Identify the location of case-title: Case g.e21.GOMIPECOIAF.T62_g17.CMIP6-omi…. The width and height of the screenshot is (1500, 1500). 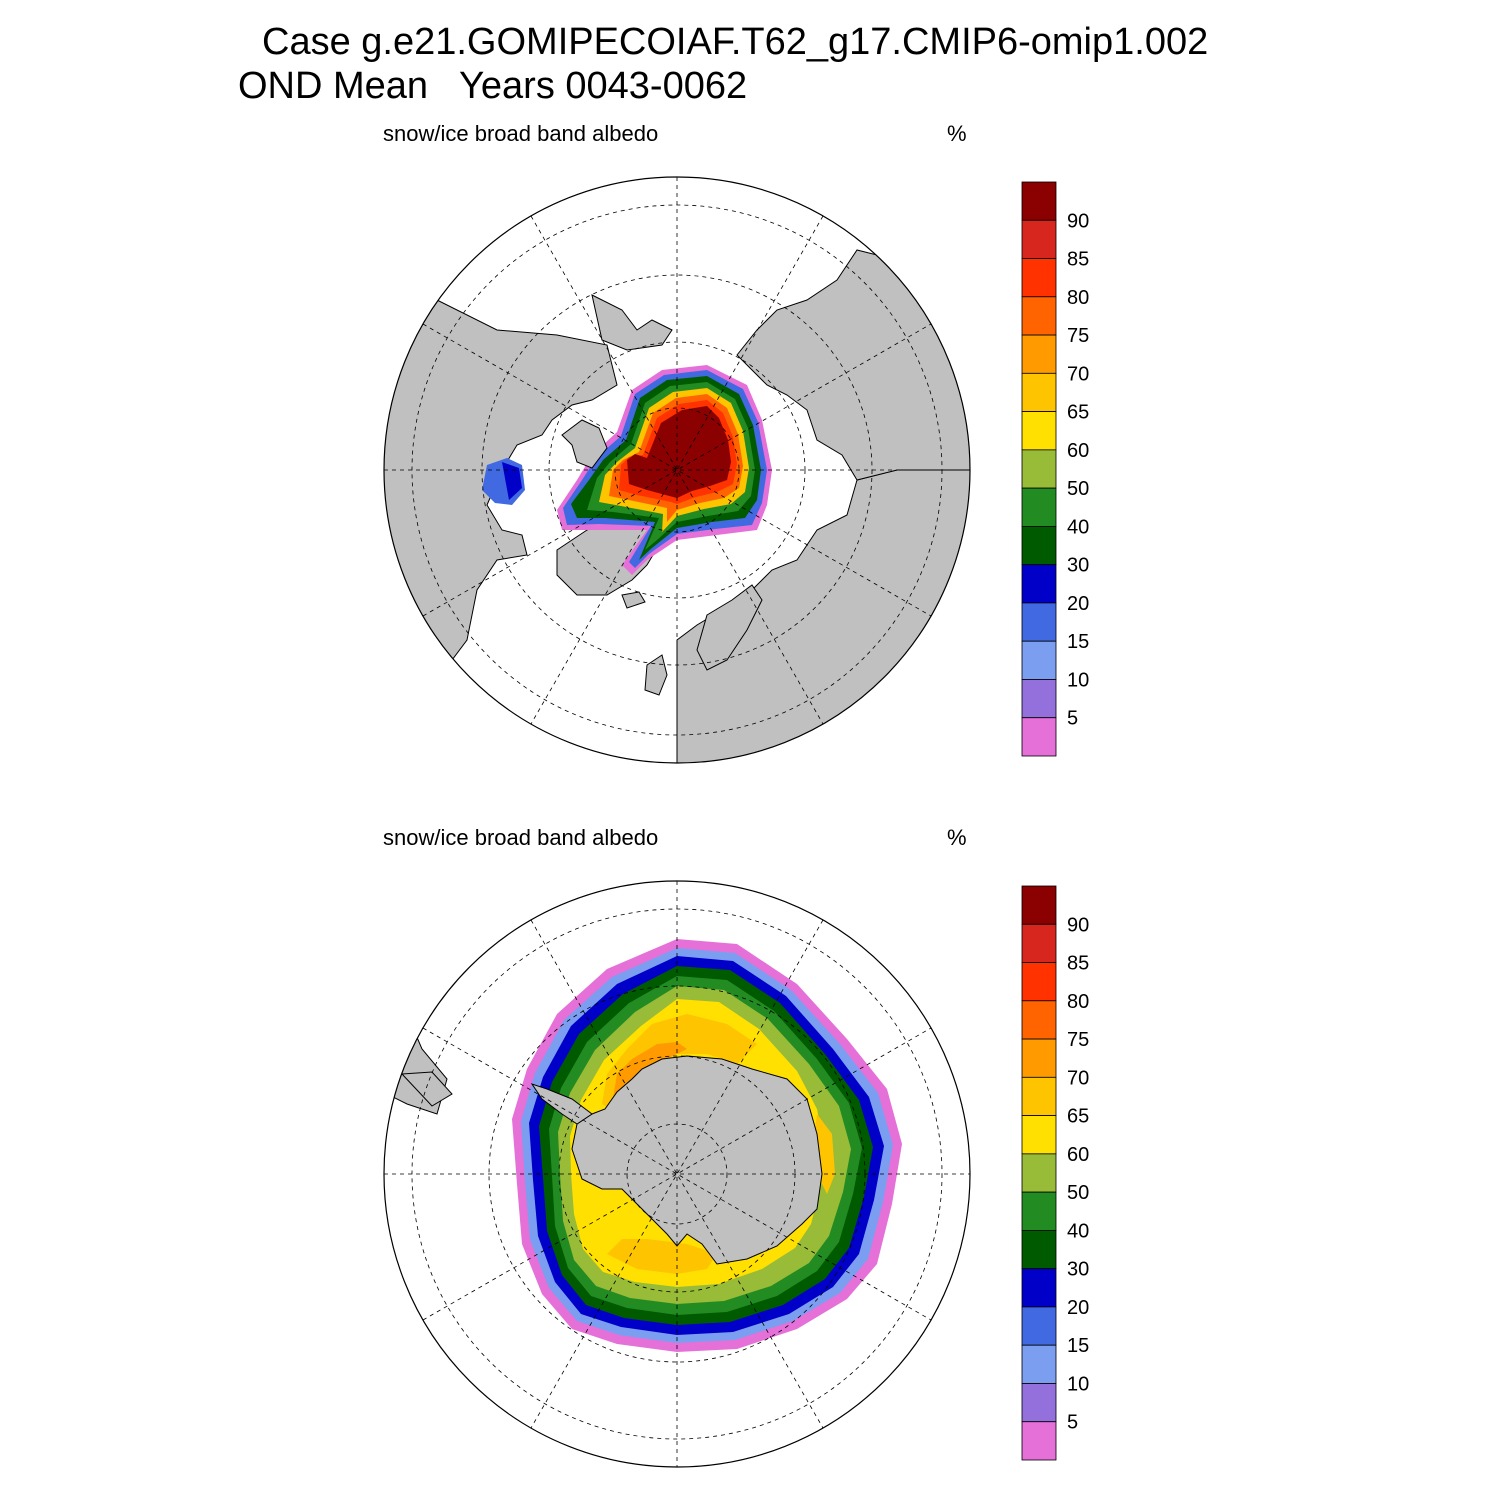
(735, 42).